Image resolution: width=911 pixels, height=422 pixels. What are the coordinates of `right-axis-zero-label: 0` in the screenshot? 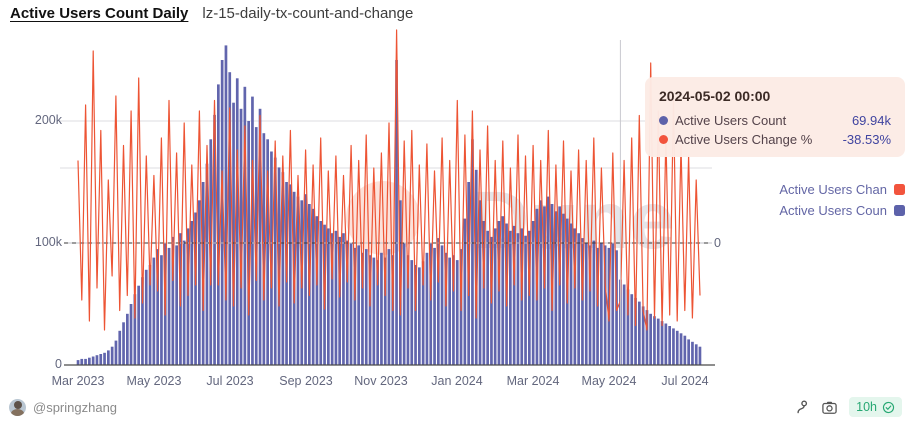 It's located at (717, 243).